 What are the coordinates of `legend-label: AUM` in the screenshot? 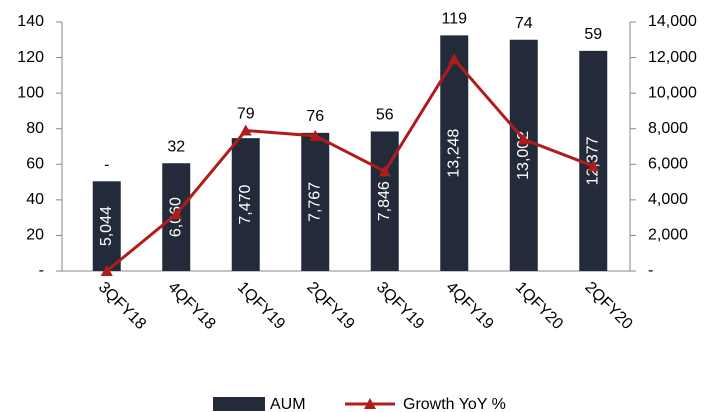 It's located at (288, 404).